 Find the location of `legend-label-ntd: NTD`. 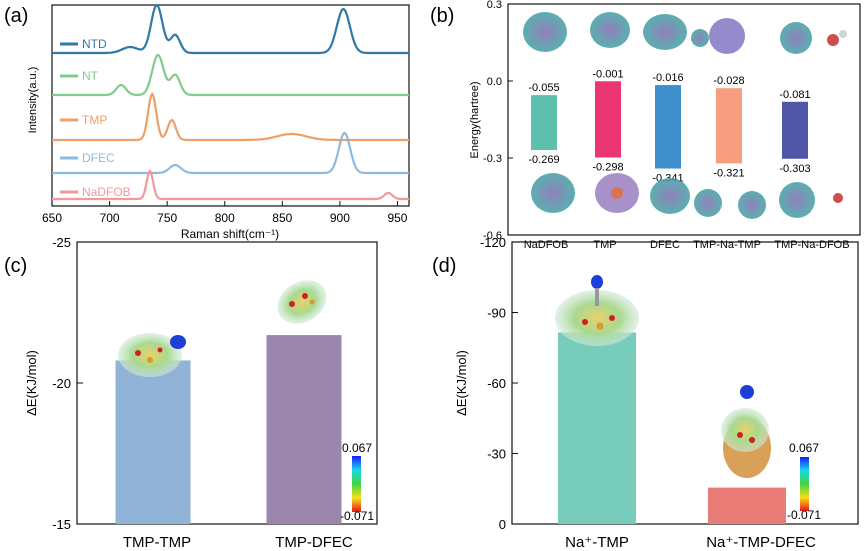

legend-label-ntd: NTD is located at coordinates (94, 44).